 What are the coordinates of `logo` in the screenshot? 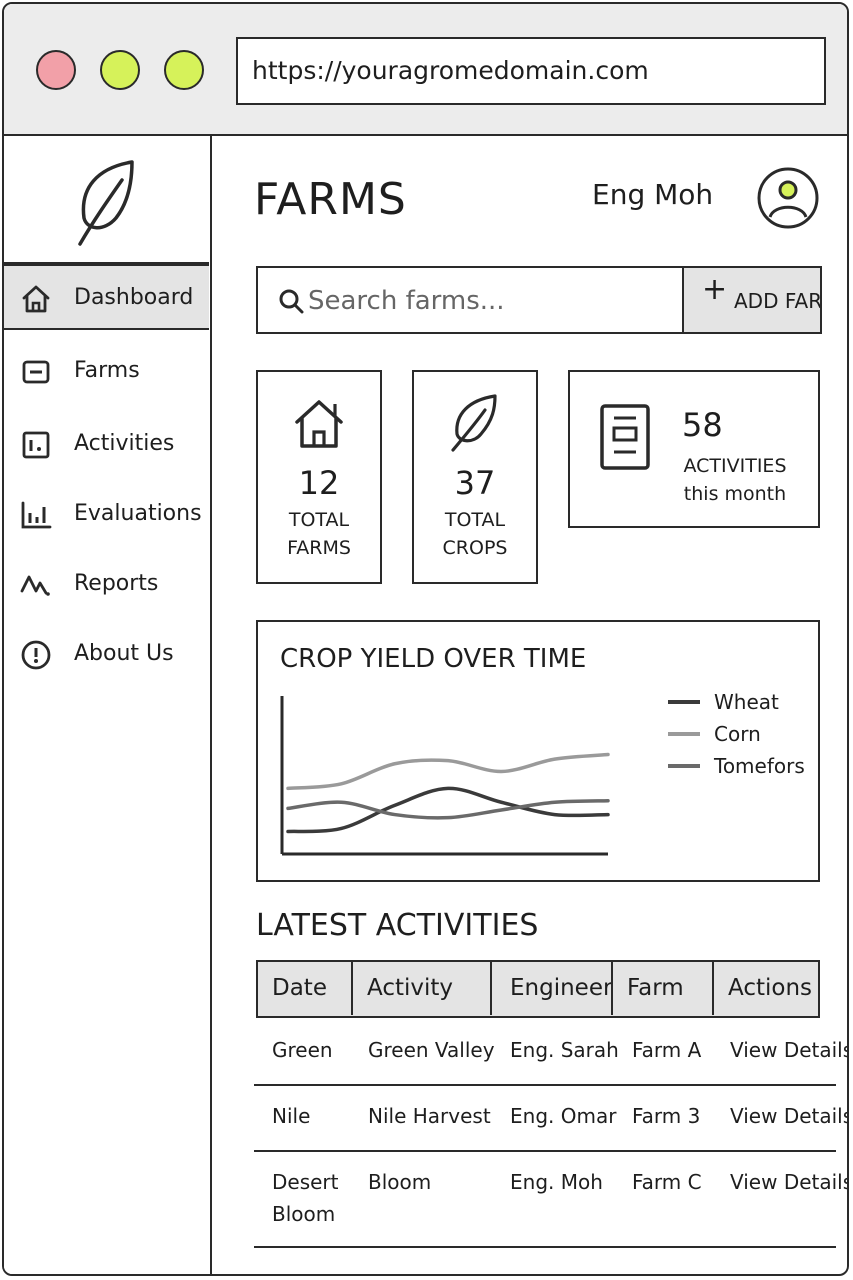 It's located at (106, 200).